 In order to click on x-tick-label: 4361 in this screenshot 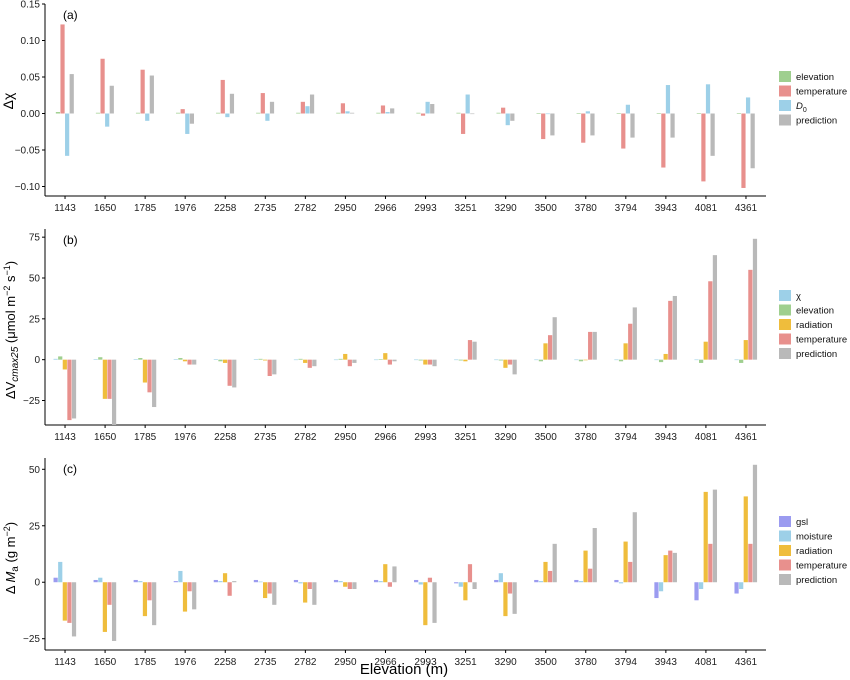, I will do `click(746, 208)`.